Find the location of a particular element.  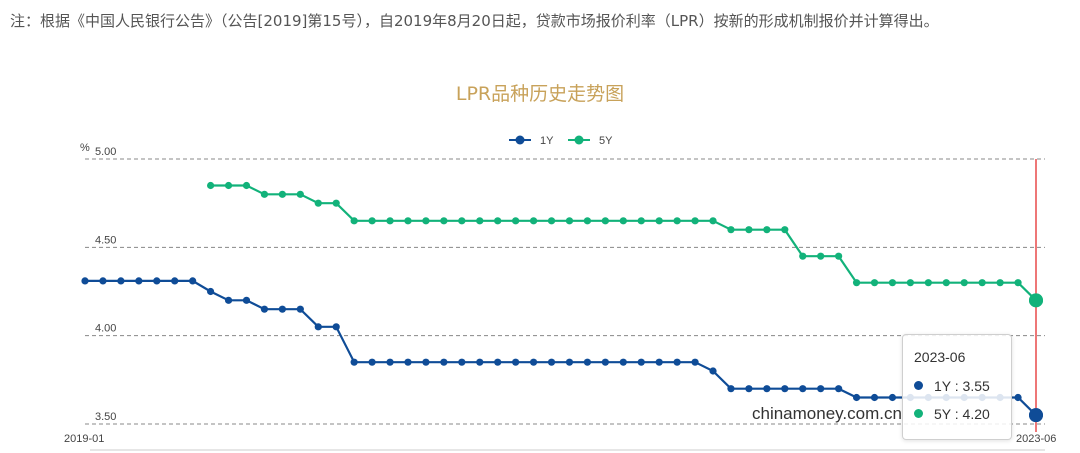

legend-item-5y: 5Y is located at coordinates (590, 141).